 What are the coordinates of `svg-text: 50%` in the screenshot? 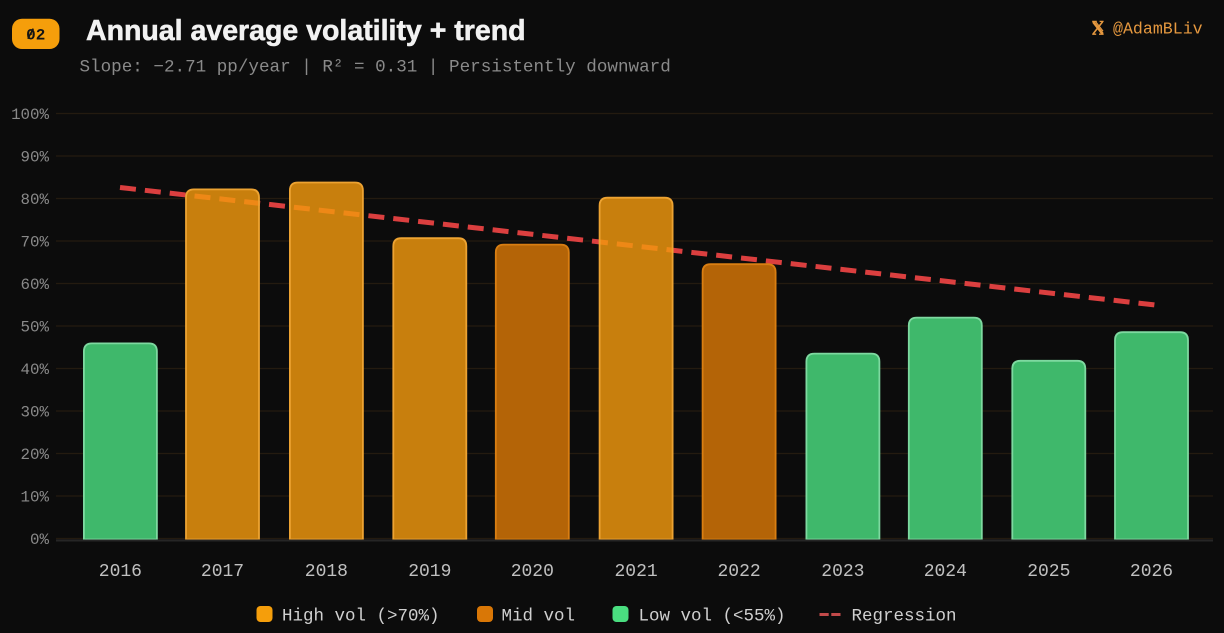 It's located at (35, 328).